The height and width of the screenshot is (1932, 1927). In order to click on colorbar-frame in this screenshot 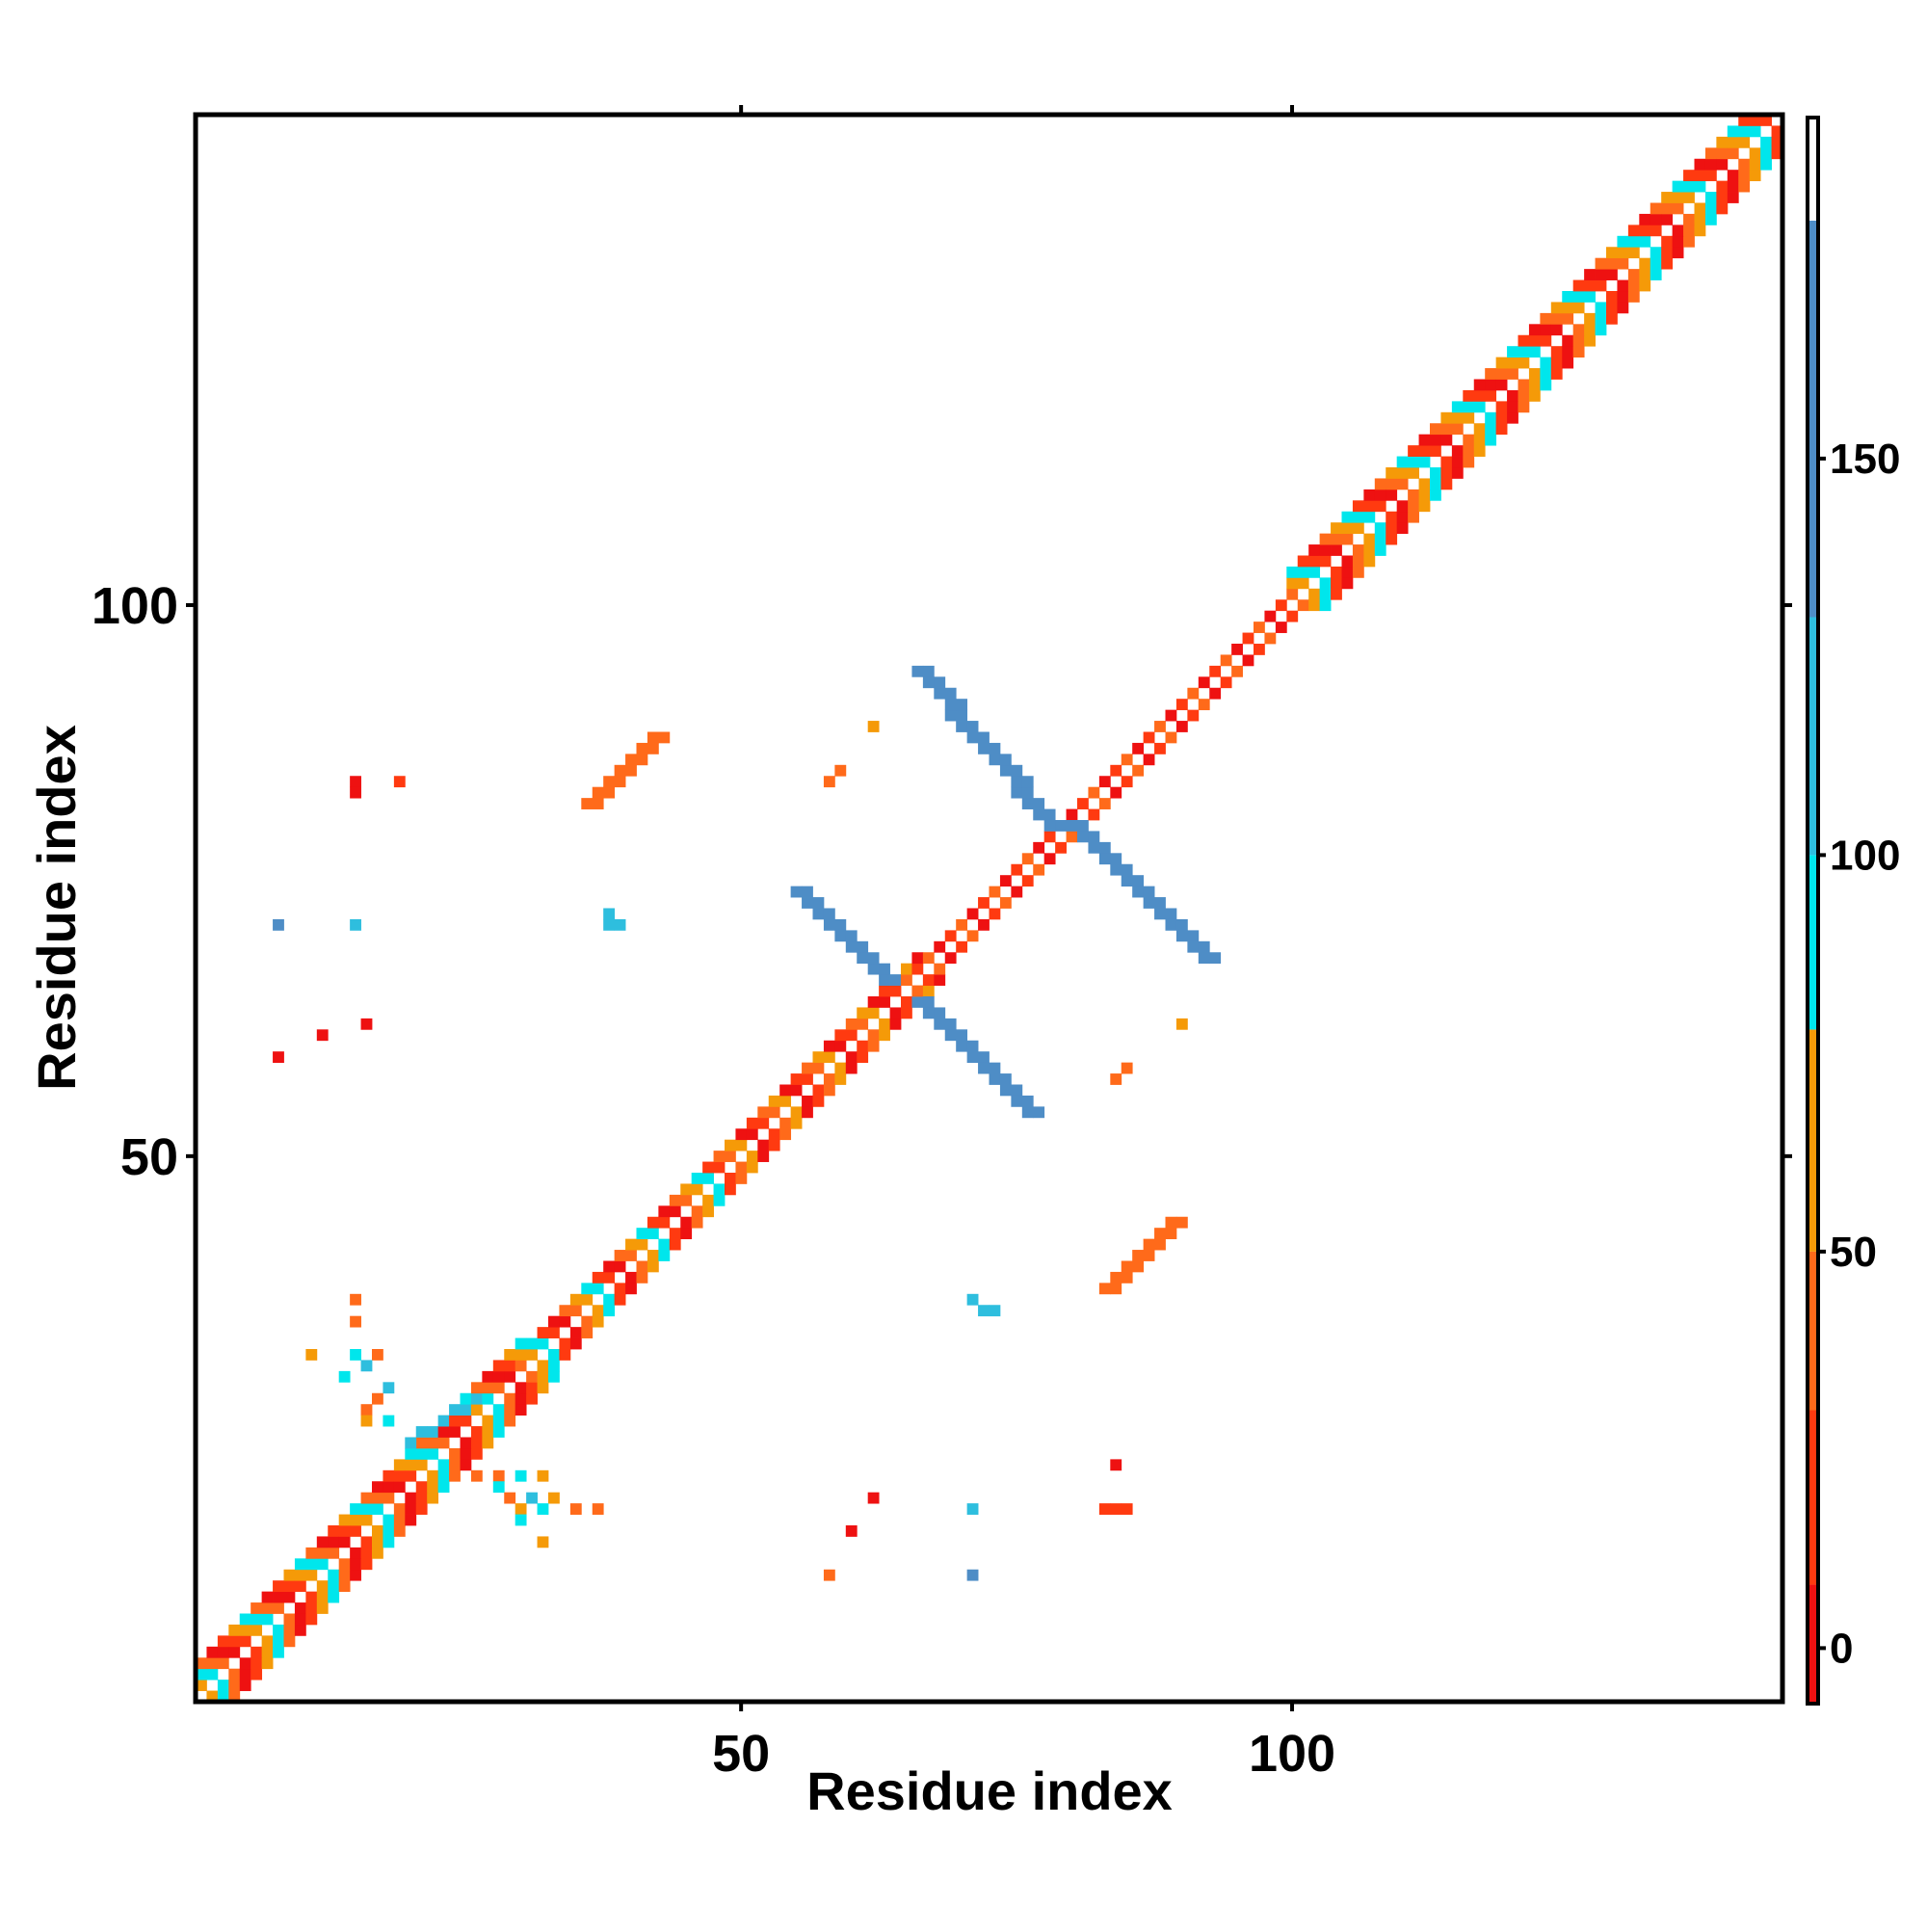, I will do `click(1813, 911)`.